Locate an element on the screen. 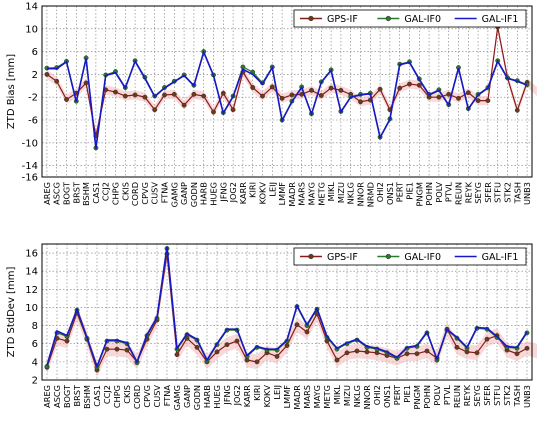  legend-label: GAL-IF1 is located at coordinates (500, 19).